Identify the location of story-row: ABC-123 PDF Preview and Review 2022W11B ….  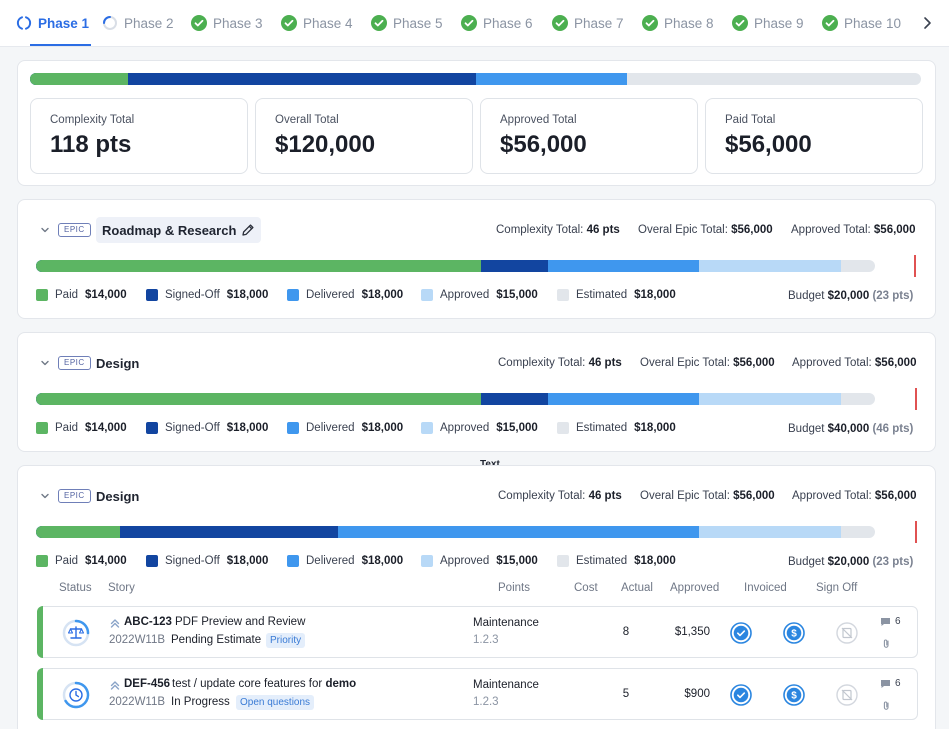
(477, 632).